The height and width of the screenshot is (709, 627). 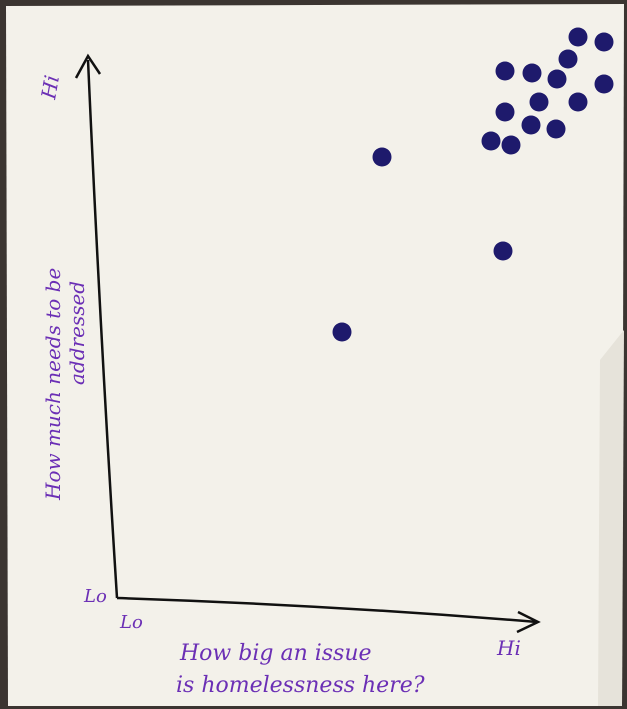 I want to click on x-arrow, so click(x=528, y=622).